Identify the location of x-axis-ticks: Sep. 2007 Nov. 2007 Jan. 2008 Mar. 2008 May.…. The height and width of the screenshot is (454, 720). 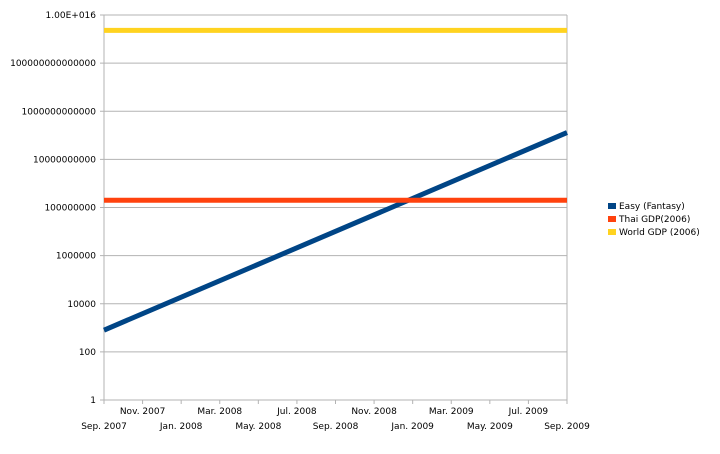
(335, 419).